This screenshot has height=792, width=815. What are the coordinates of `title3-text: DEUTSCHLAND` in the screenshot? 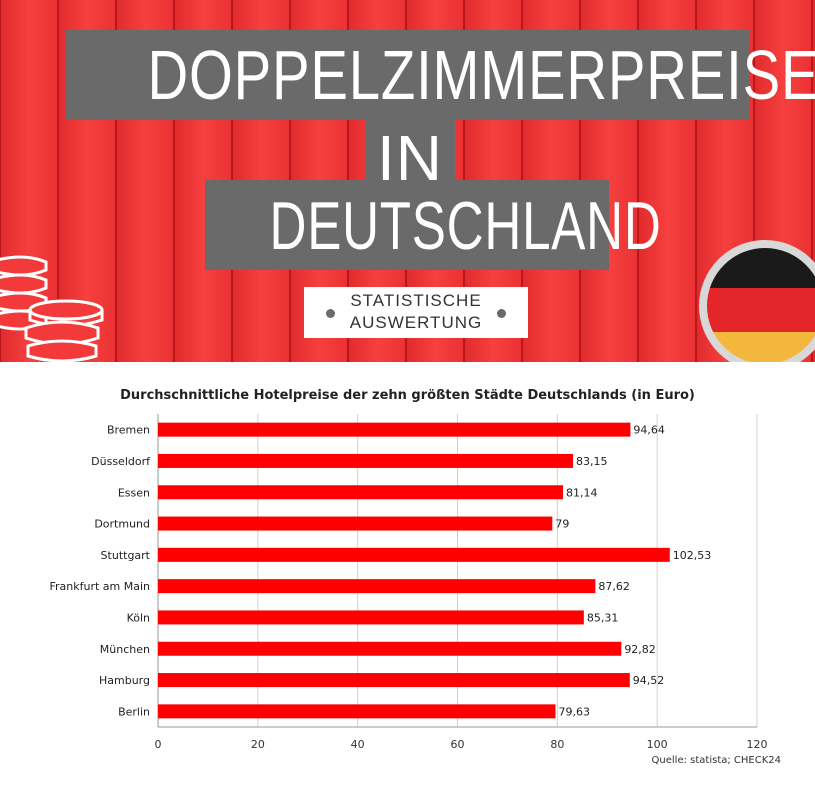 It's located at (465, 226).